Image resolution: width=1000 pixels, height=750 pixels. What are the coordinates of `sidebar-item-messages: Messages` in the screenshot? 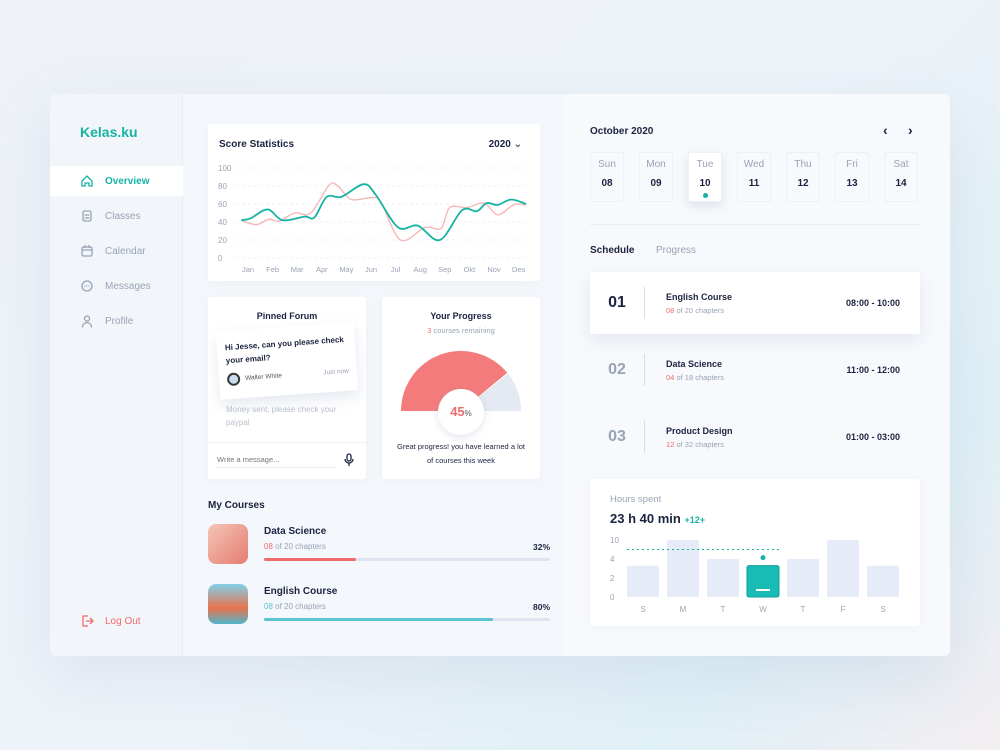 It's located at (116, 286).